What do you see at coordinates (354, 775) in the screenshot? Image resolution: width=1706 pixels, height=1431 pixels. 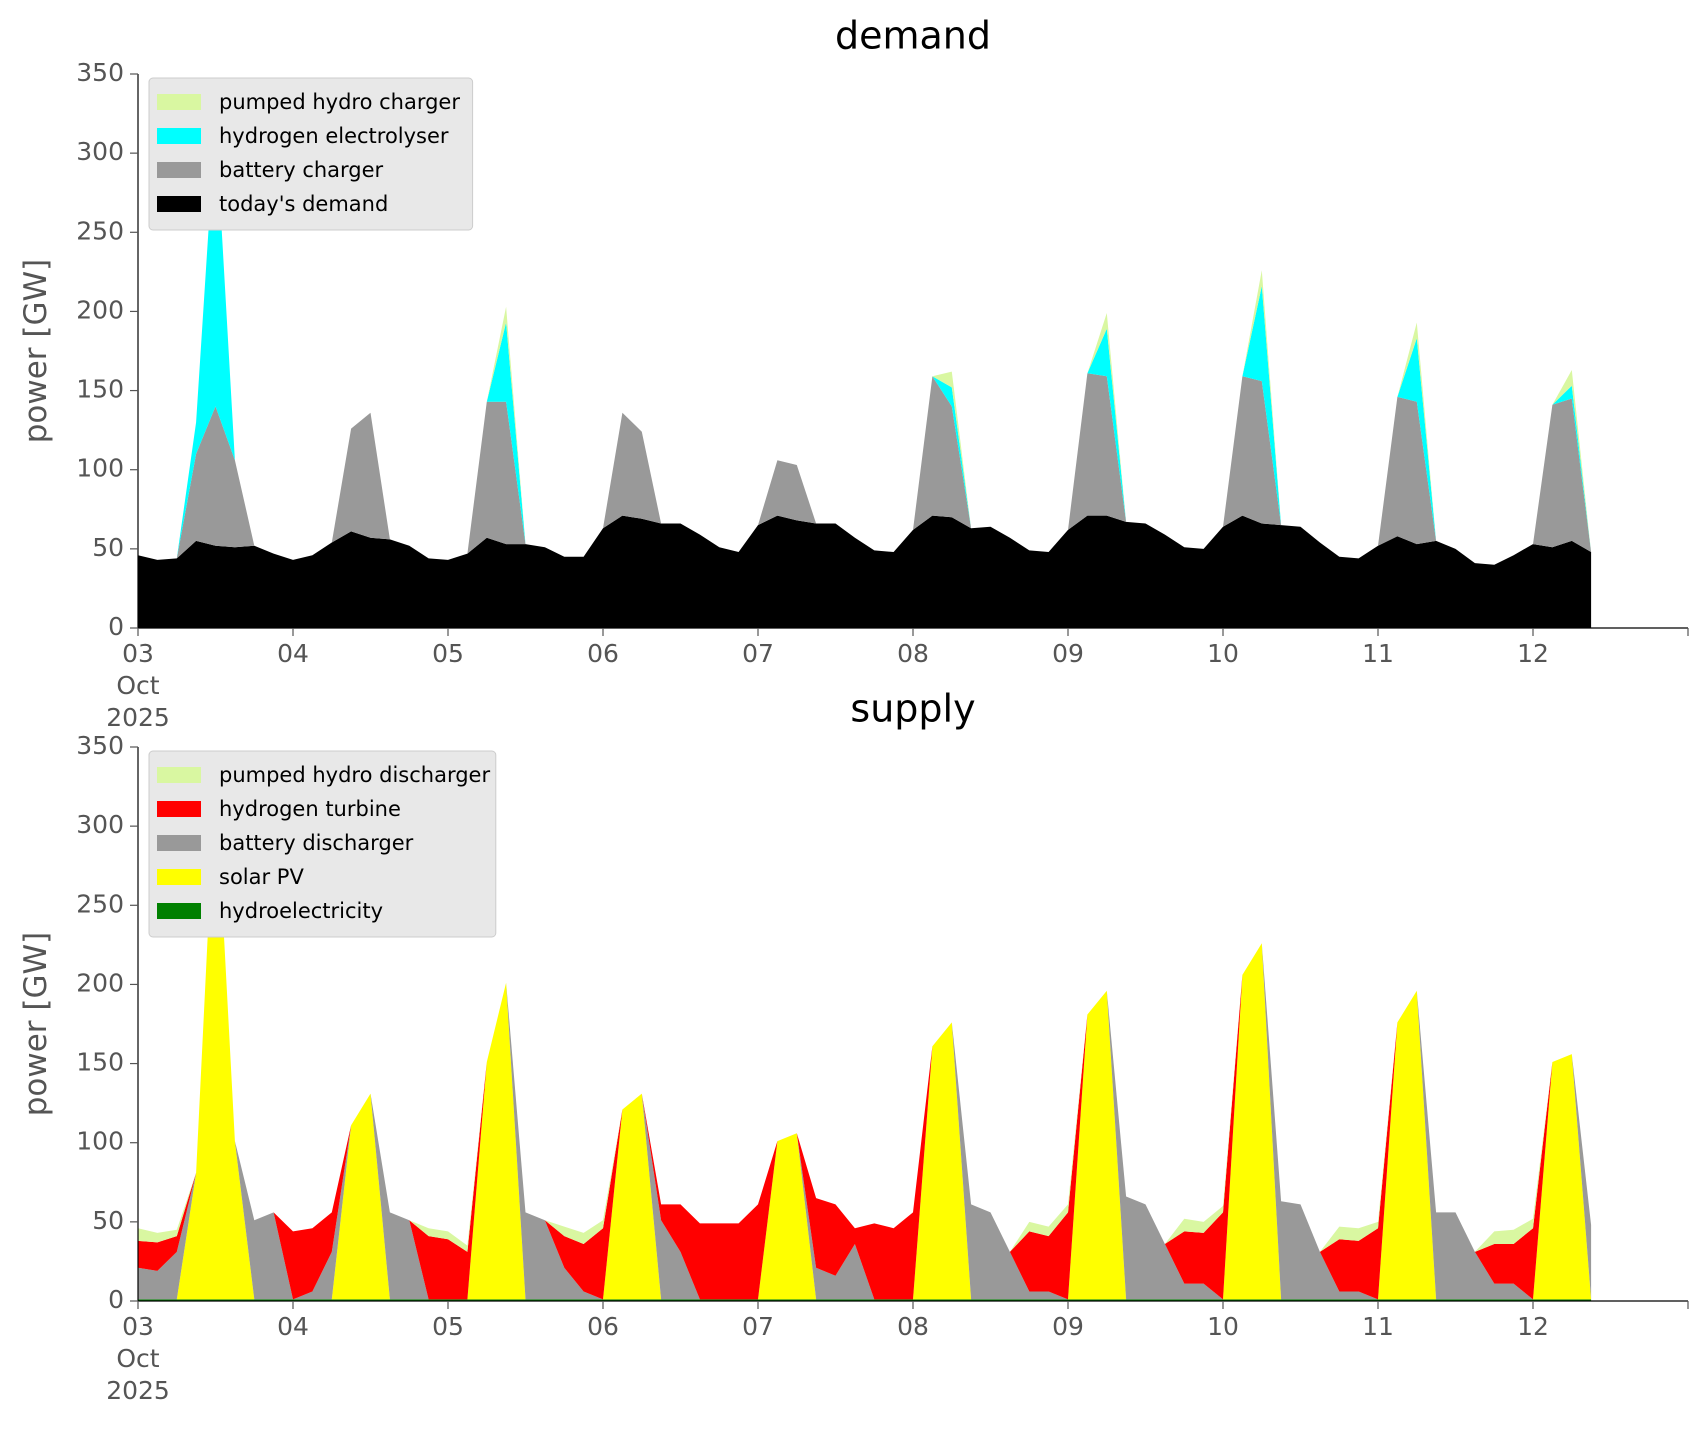 I see `legend-label-pumped-hydro-discharger: pumped hydro discharger` at bounding box center [354, 775].